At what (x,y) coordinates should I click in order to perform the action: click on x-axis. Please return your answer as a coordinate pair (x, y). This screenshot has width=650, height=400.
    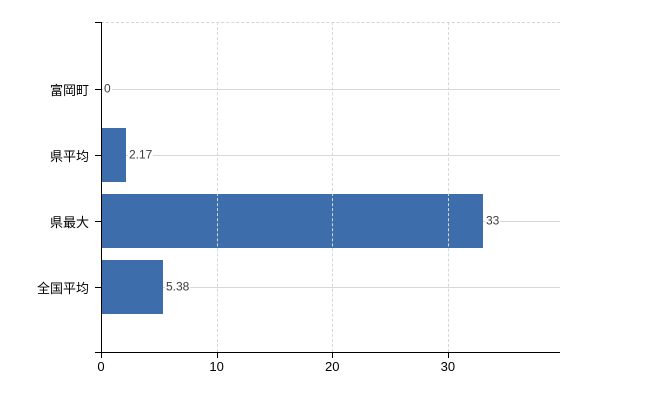
    Looking at the image, I should click on (327, 352).